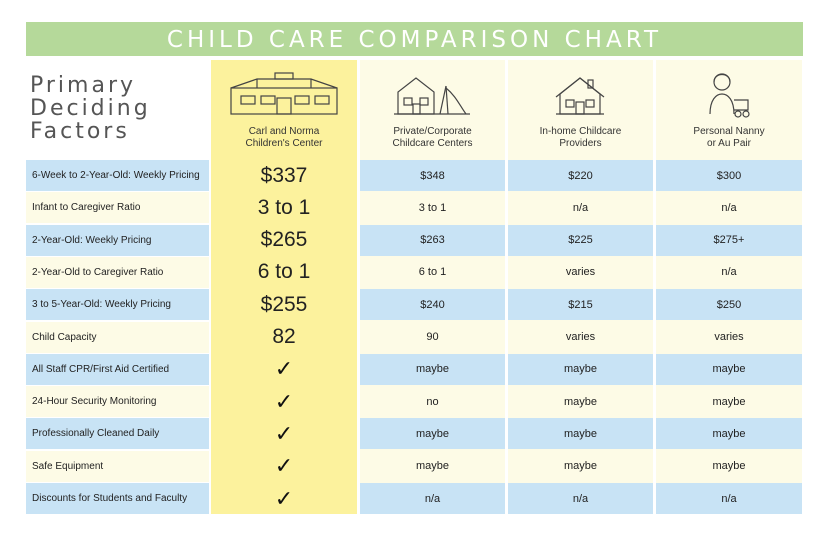 This screenshot has width=828, height=536. What do you see at coordinates (729, 131) in the screenshot?
I see `column-header-line: Personal Nanny` at bounding box center [729, 131].